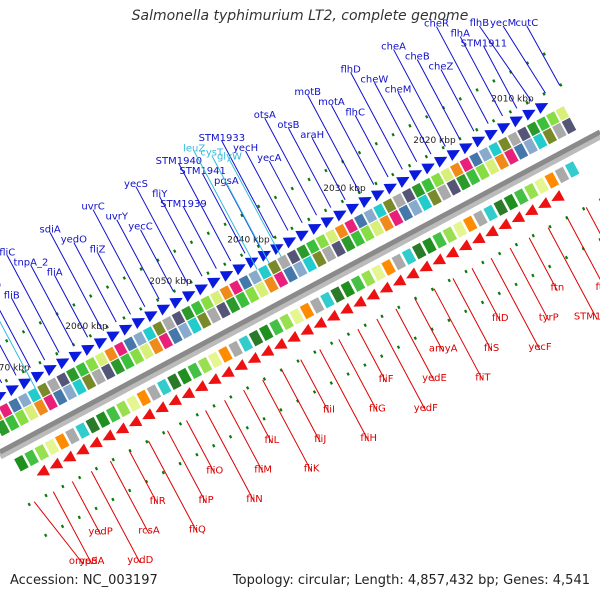 The image size is (600, 600). I want to click on forward-gene-label: cheW, so click(374, 79).